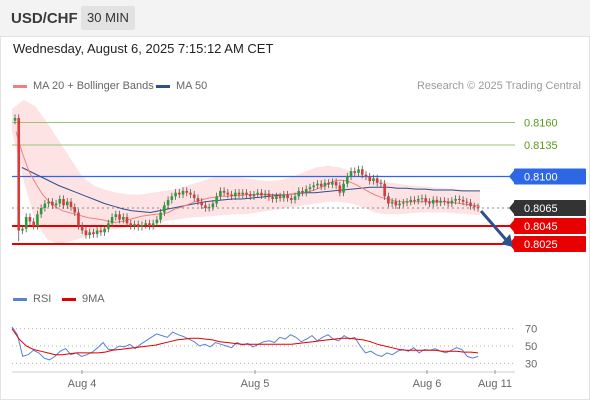 The height and width of the screenshot is (400, 590). Describe the element at coordinates (108, 18) in the screenshot. I see `timeframe-badge: 30 MIN` at that location.